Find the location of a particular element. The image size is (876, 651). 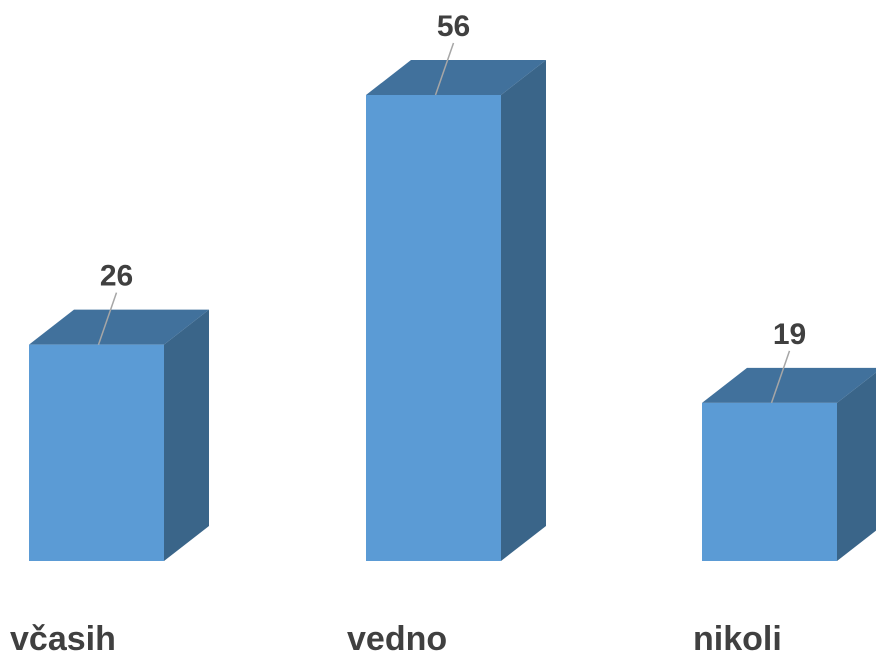

data-label-2: 56 is located at coordinates (453, 26).